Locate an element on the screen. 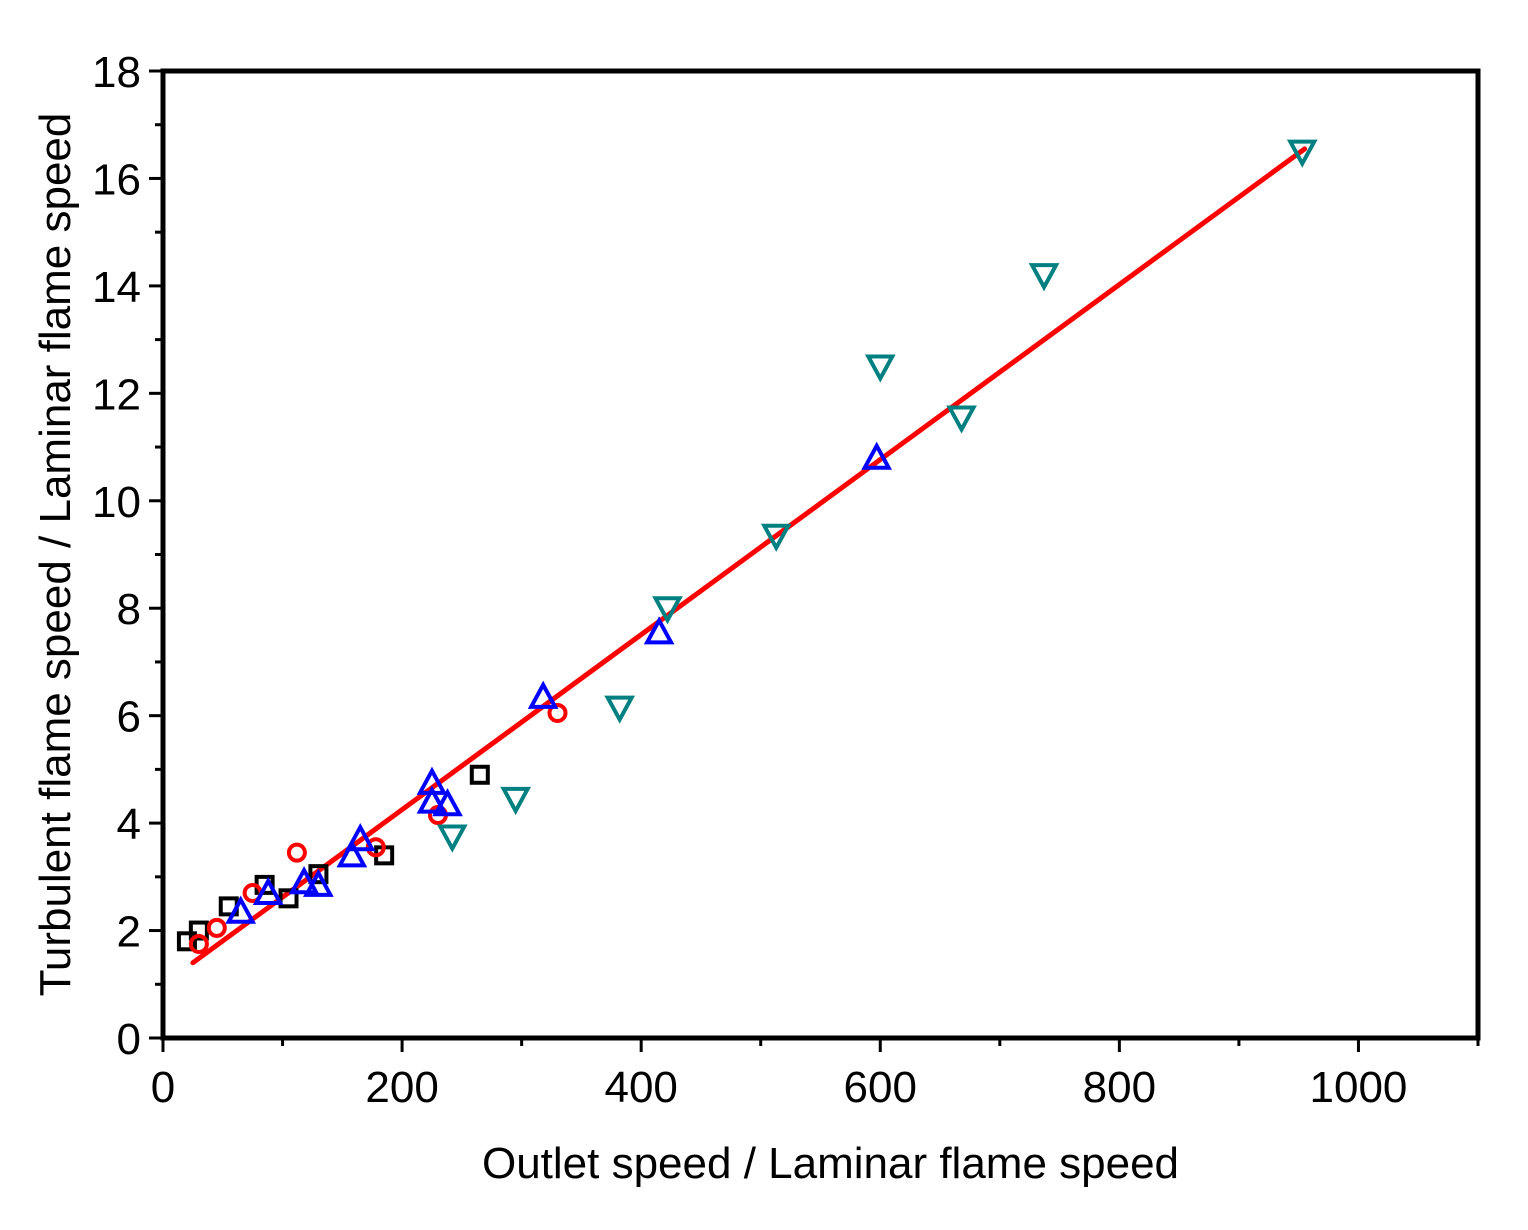  y-axis: 0 2 4 6 8 10 12 14 16 18 is located at coordinates (127, 556).